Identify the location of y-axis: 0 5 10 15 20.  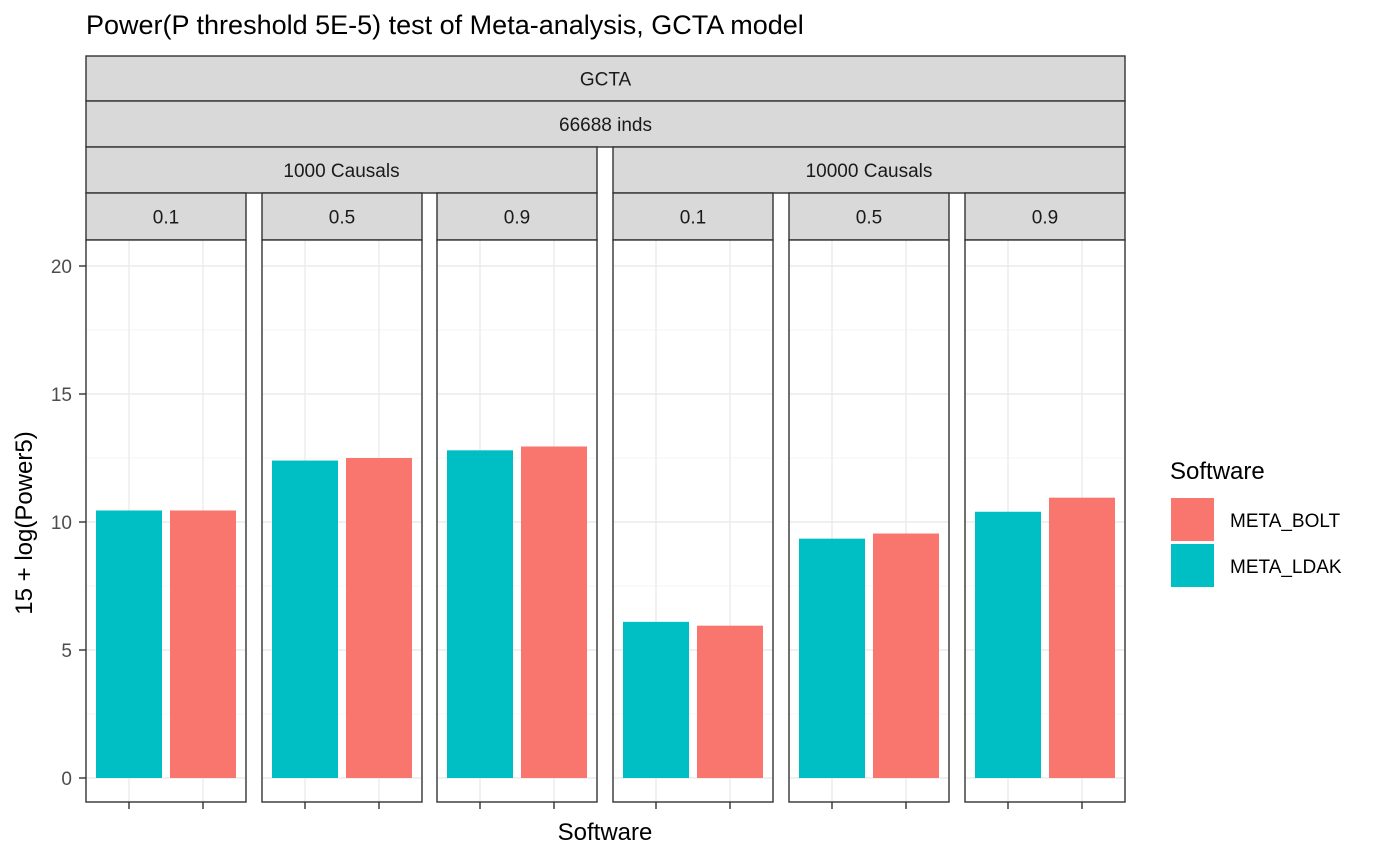
(68, 523).